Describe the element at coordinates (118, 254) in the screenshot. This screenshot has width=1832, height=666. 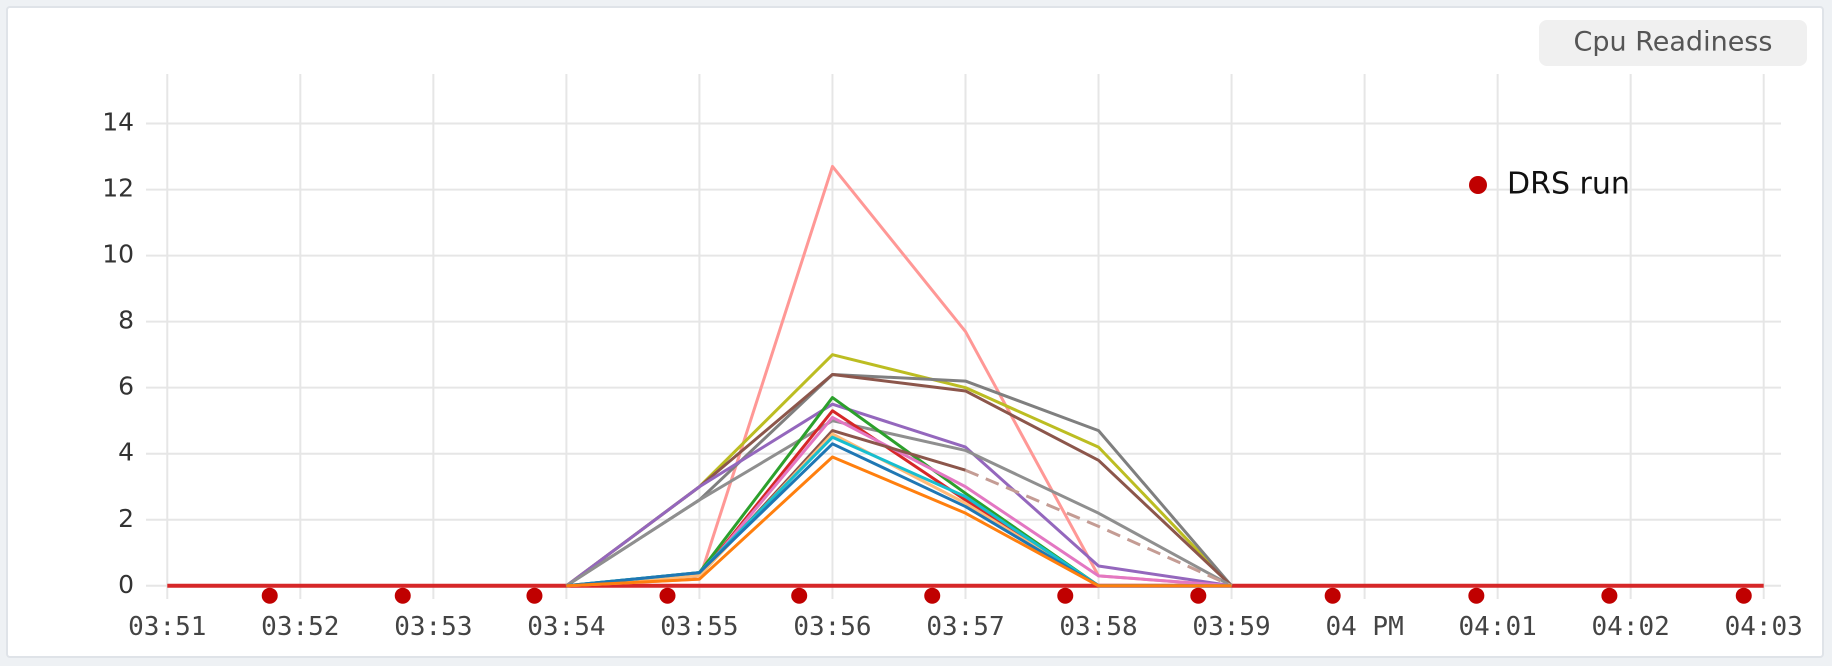
I see `y-tick-label: 10` at that location.